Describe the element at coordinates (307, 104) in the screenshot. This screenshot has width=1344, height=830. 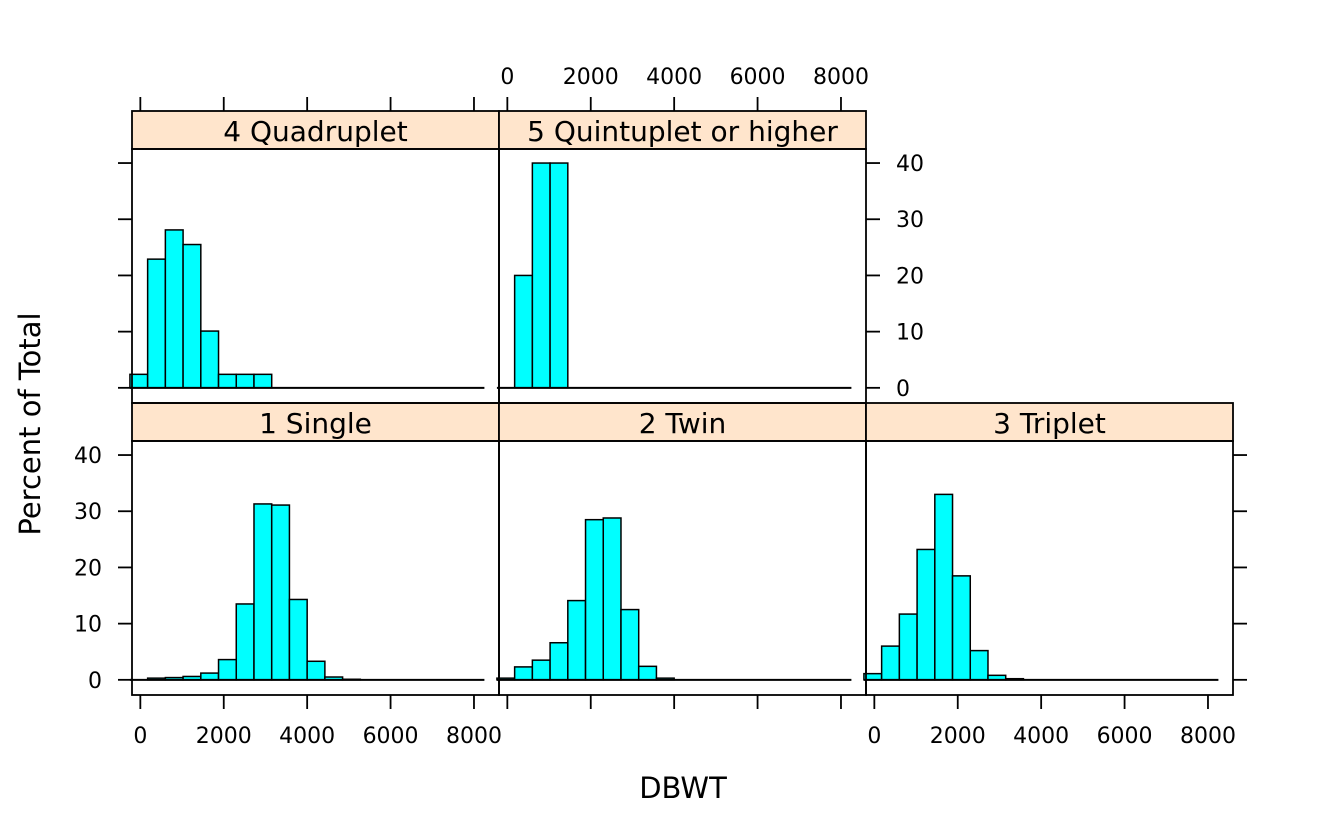
I see `x-axis-top-col1` at that location.